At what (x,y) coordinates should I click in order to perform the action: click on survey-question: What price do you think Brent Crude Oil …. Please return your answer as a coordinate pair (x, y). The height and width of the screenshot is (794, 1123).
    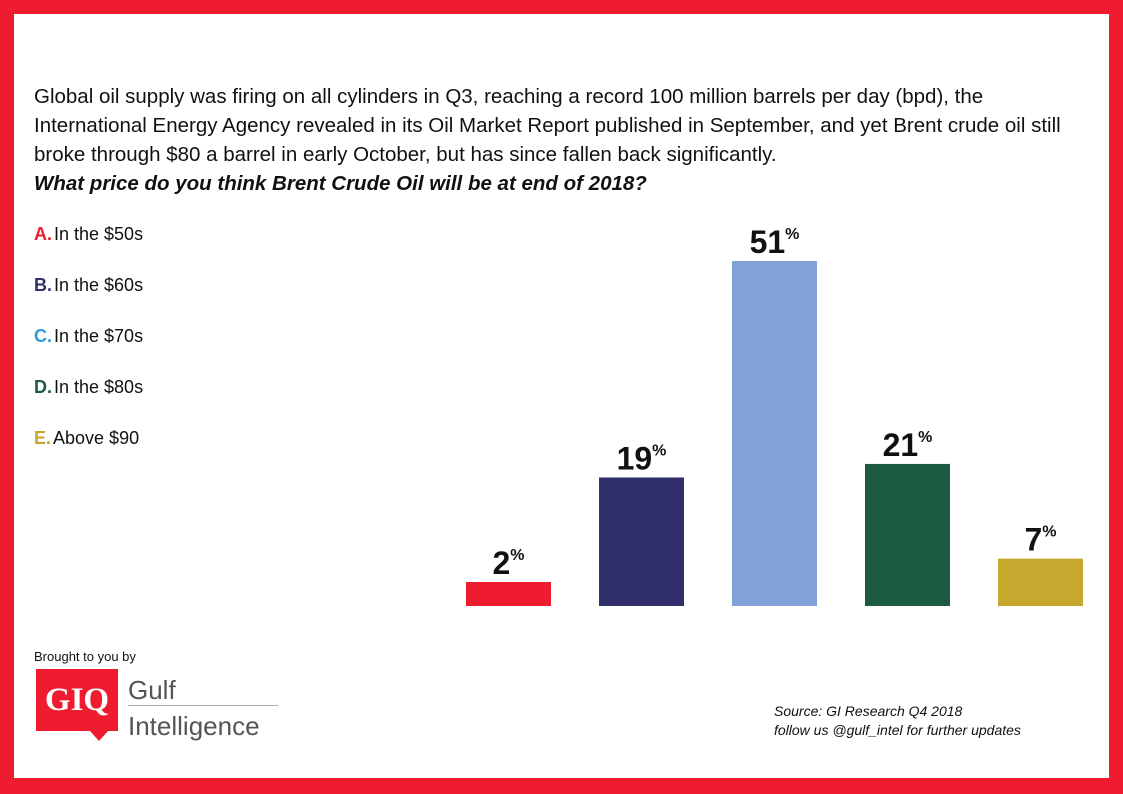
    Looking at the image, I should click on (340, 183).